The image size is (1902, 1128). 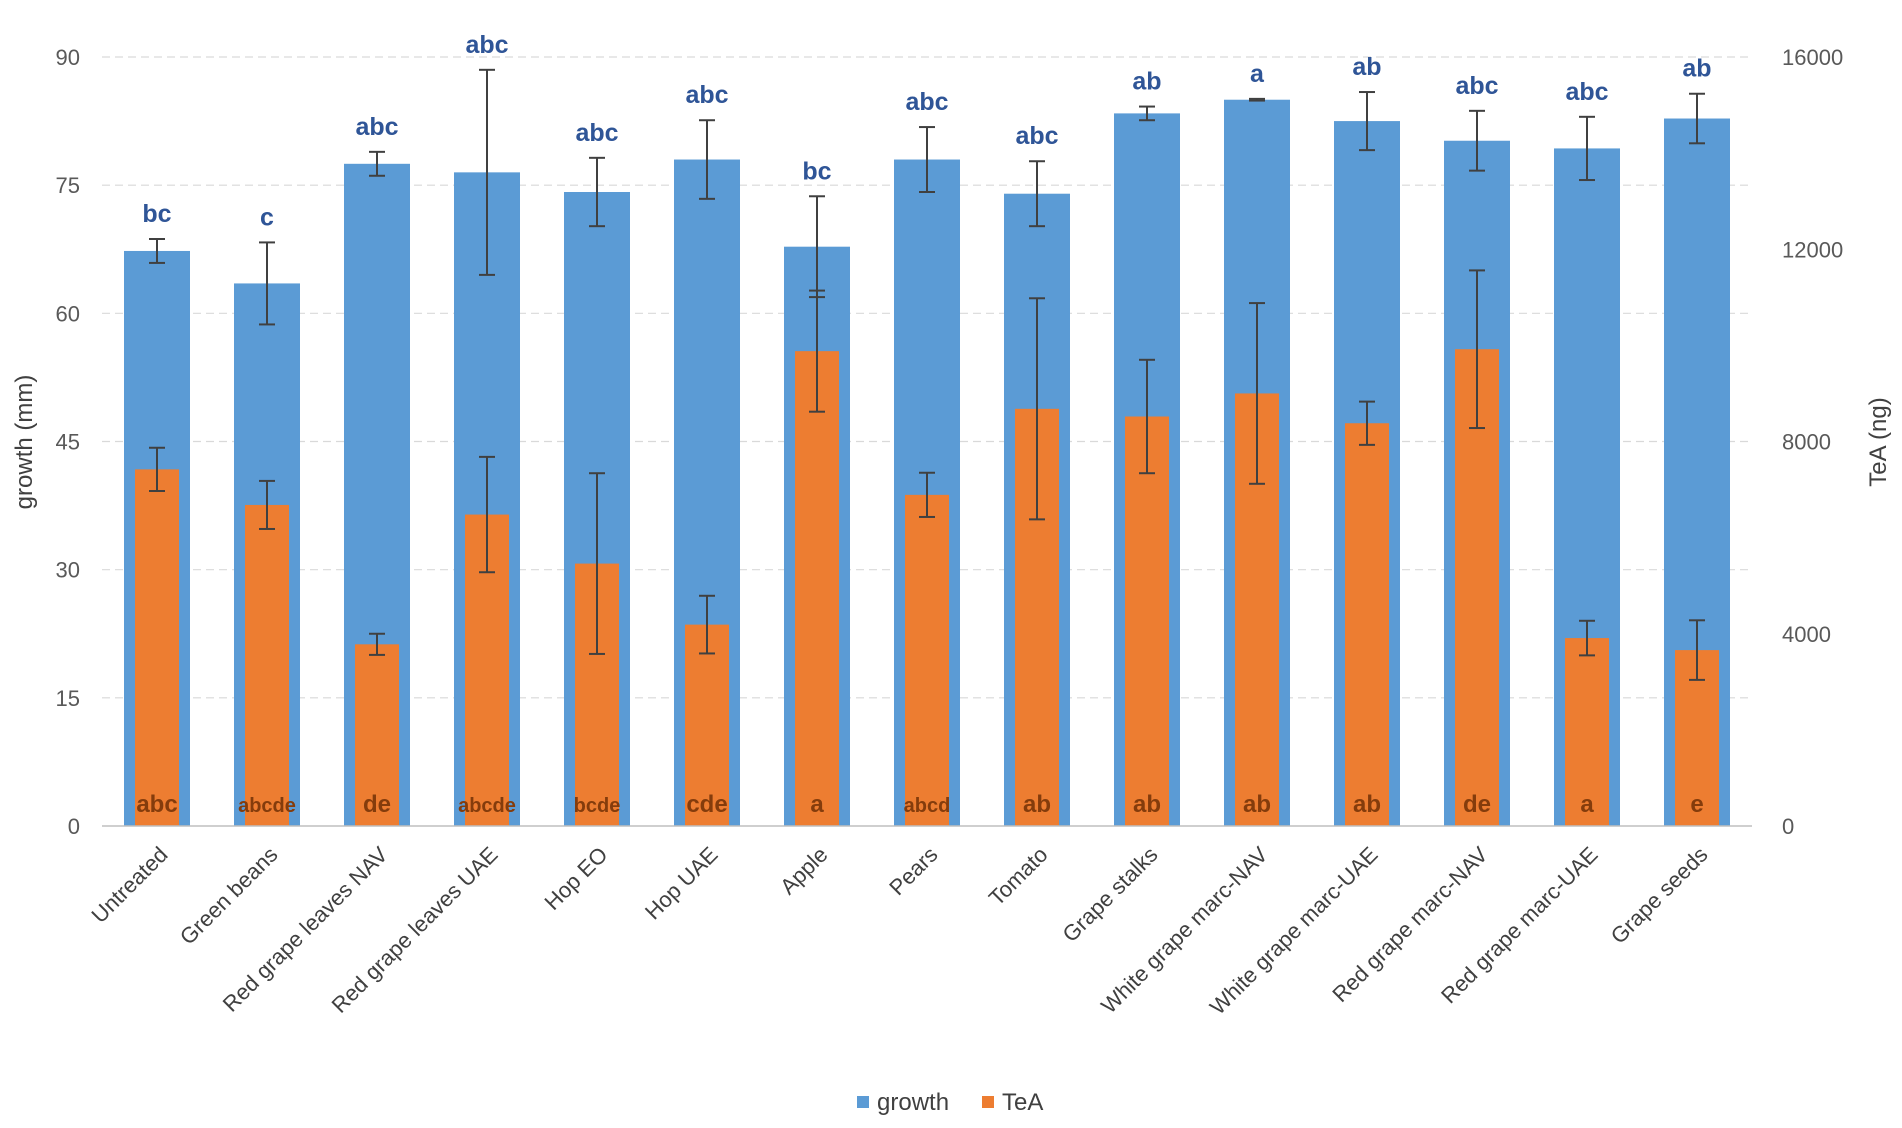 I want to click on tea-data-label: abcd, so click(x=927, y=806).